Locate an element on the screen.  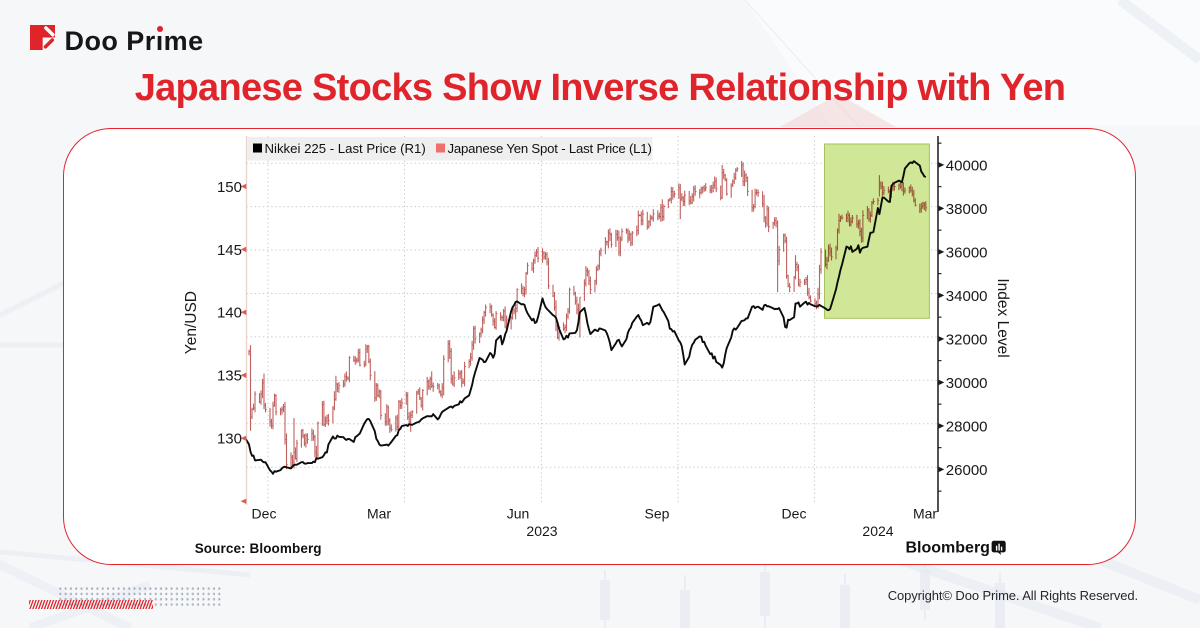
svg-text: Source: Bloomberg is located at coordinates (258, 548).